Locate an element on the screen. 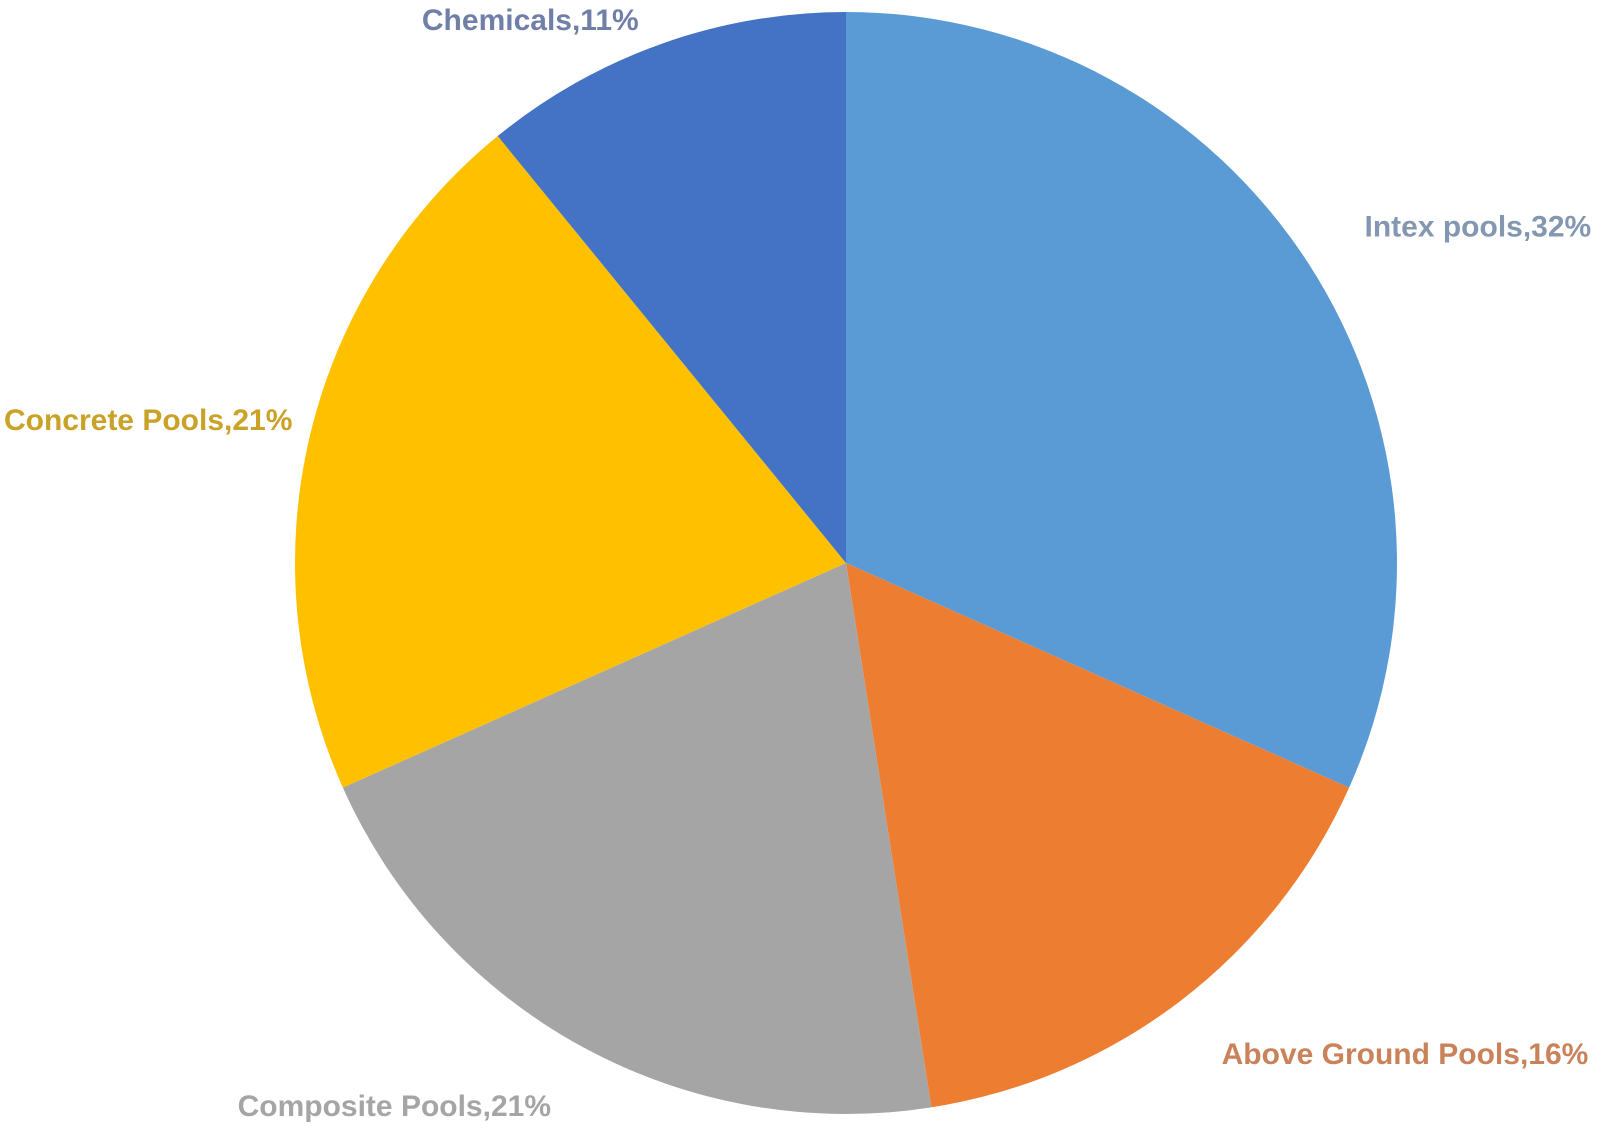 Image resolution: width=1614 pixels, height=1147 pixels. data-label-chemicals: Chemicals,11% is located at coordinates (530, 20).